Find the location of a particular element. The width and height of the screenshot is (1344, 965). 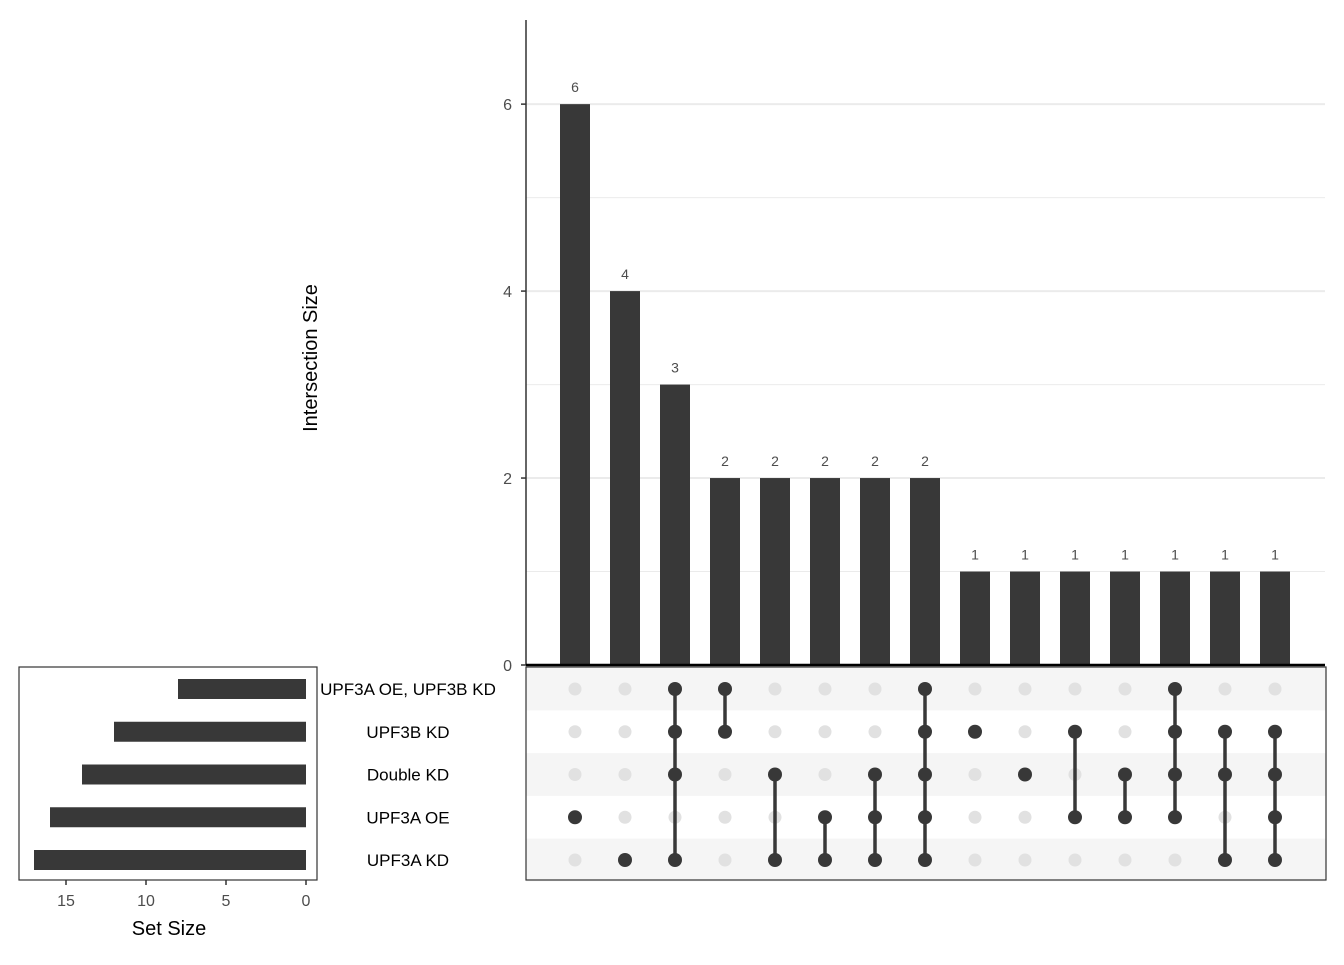

set-name-label: UPF3A OE is located at coordinates (407, 817).